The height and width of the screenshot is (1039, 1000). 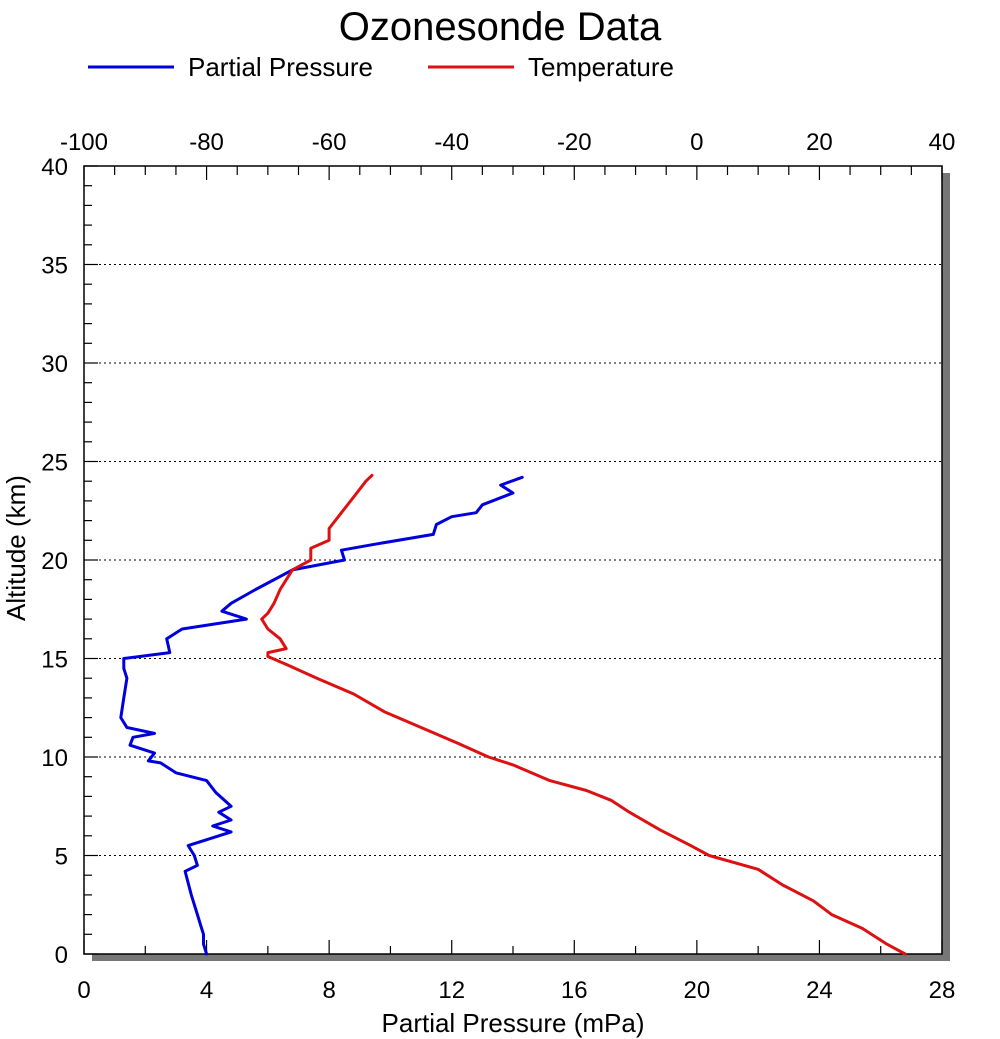 I want to click on x-tick-label: 4, so click(x=206, y=990).